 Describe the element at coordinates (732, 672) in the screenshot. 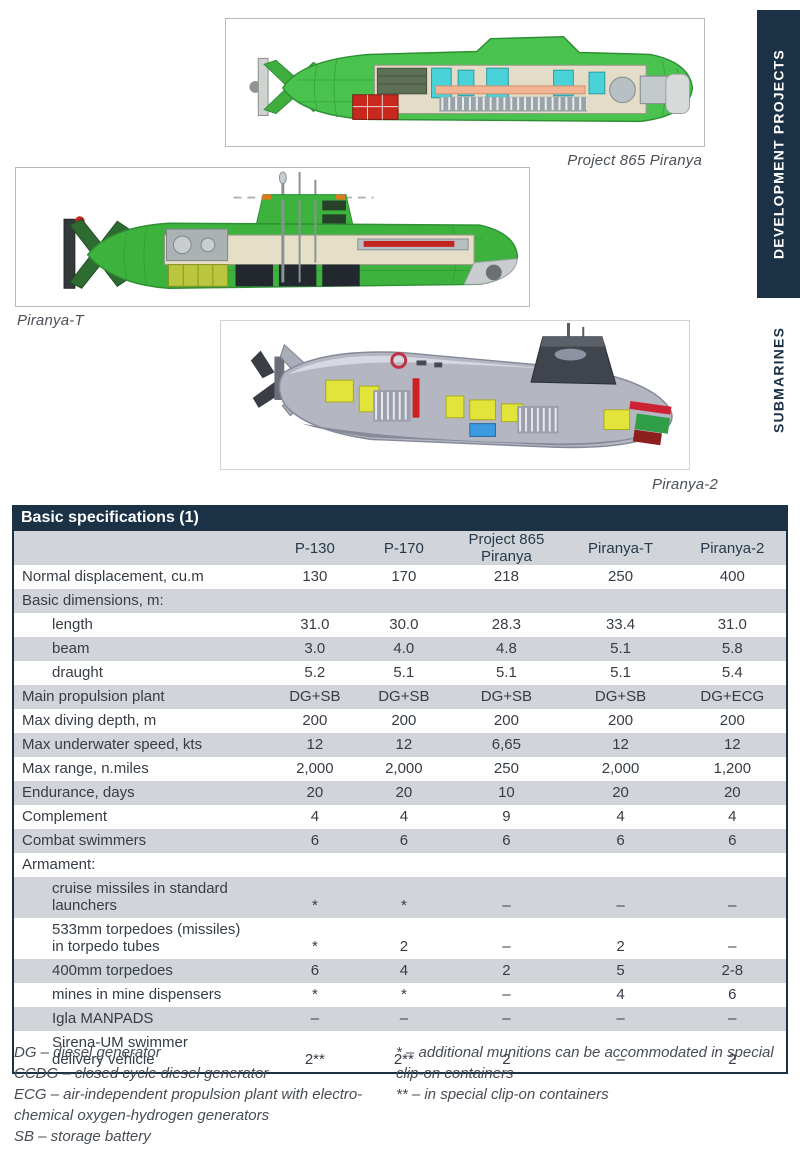

I see `cell-value: 5.4` at that location.